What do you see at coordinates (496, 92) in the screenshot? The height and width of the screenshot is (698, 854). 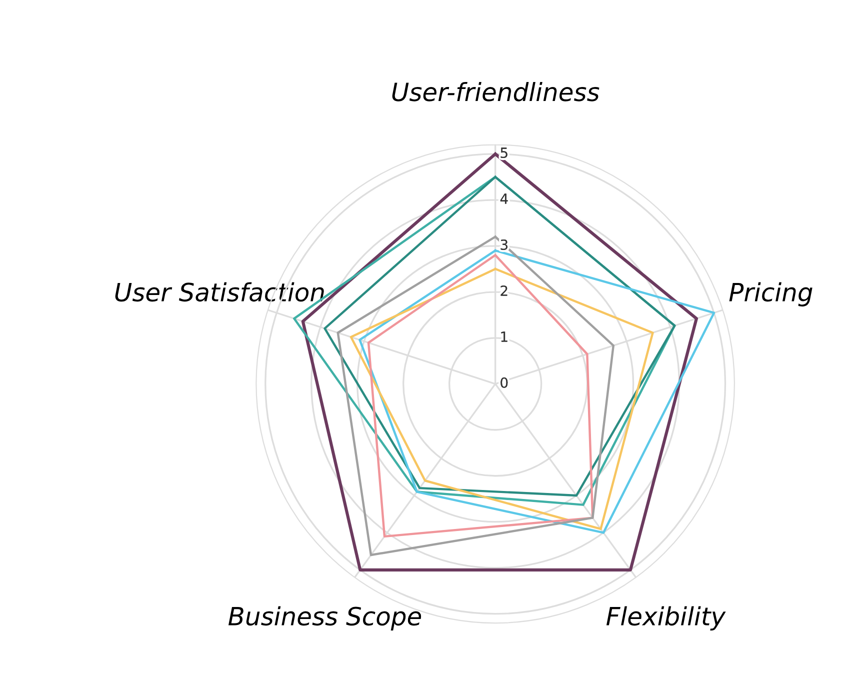 I see `spoke-label: User-friendliness` at bounding box center [496, 92].